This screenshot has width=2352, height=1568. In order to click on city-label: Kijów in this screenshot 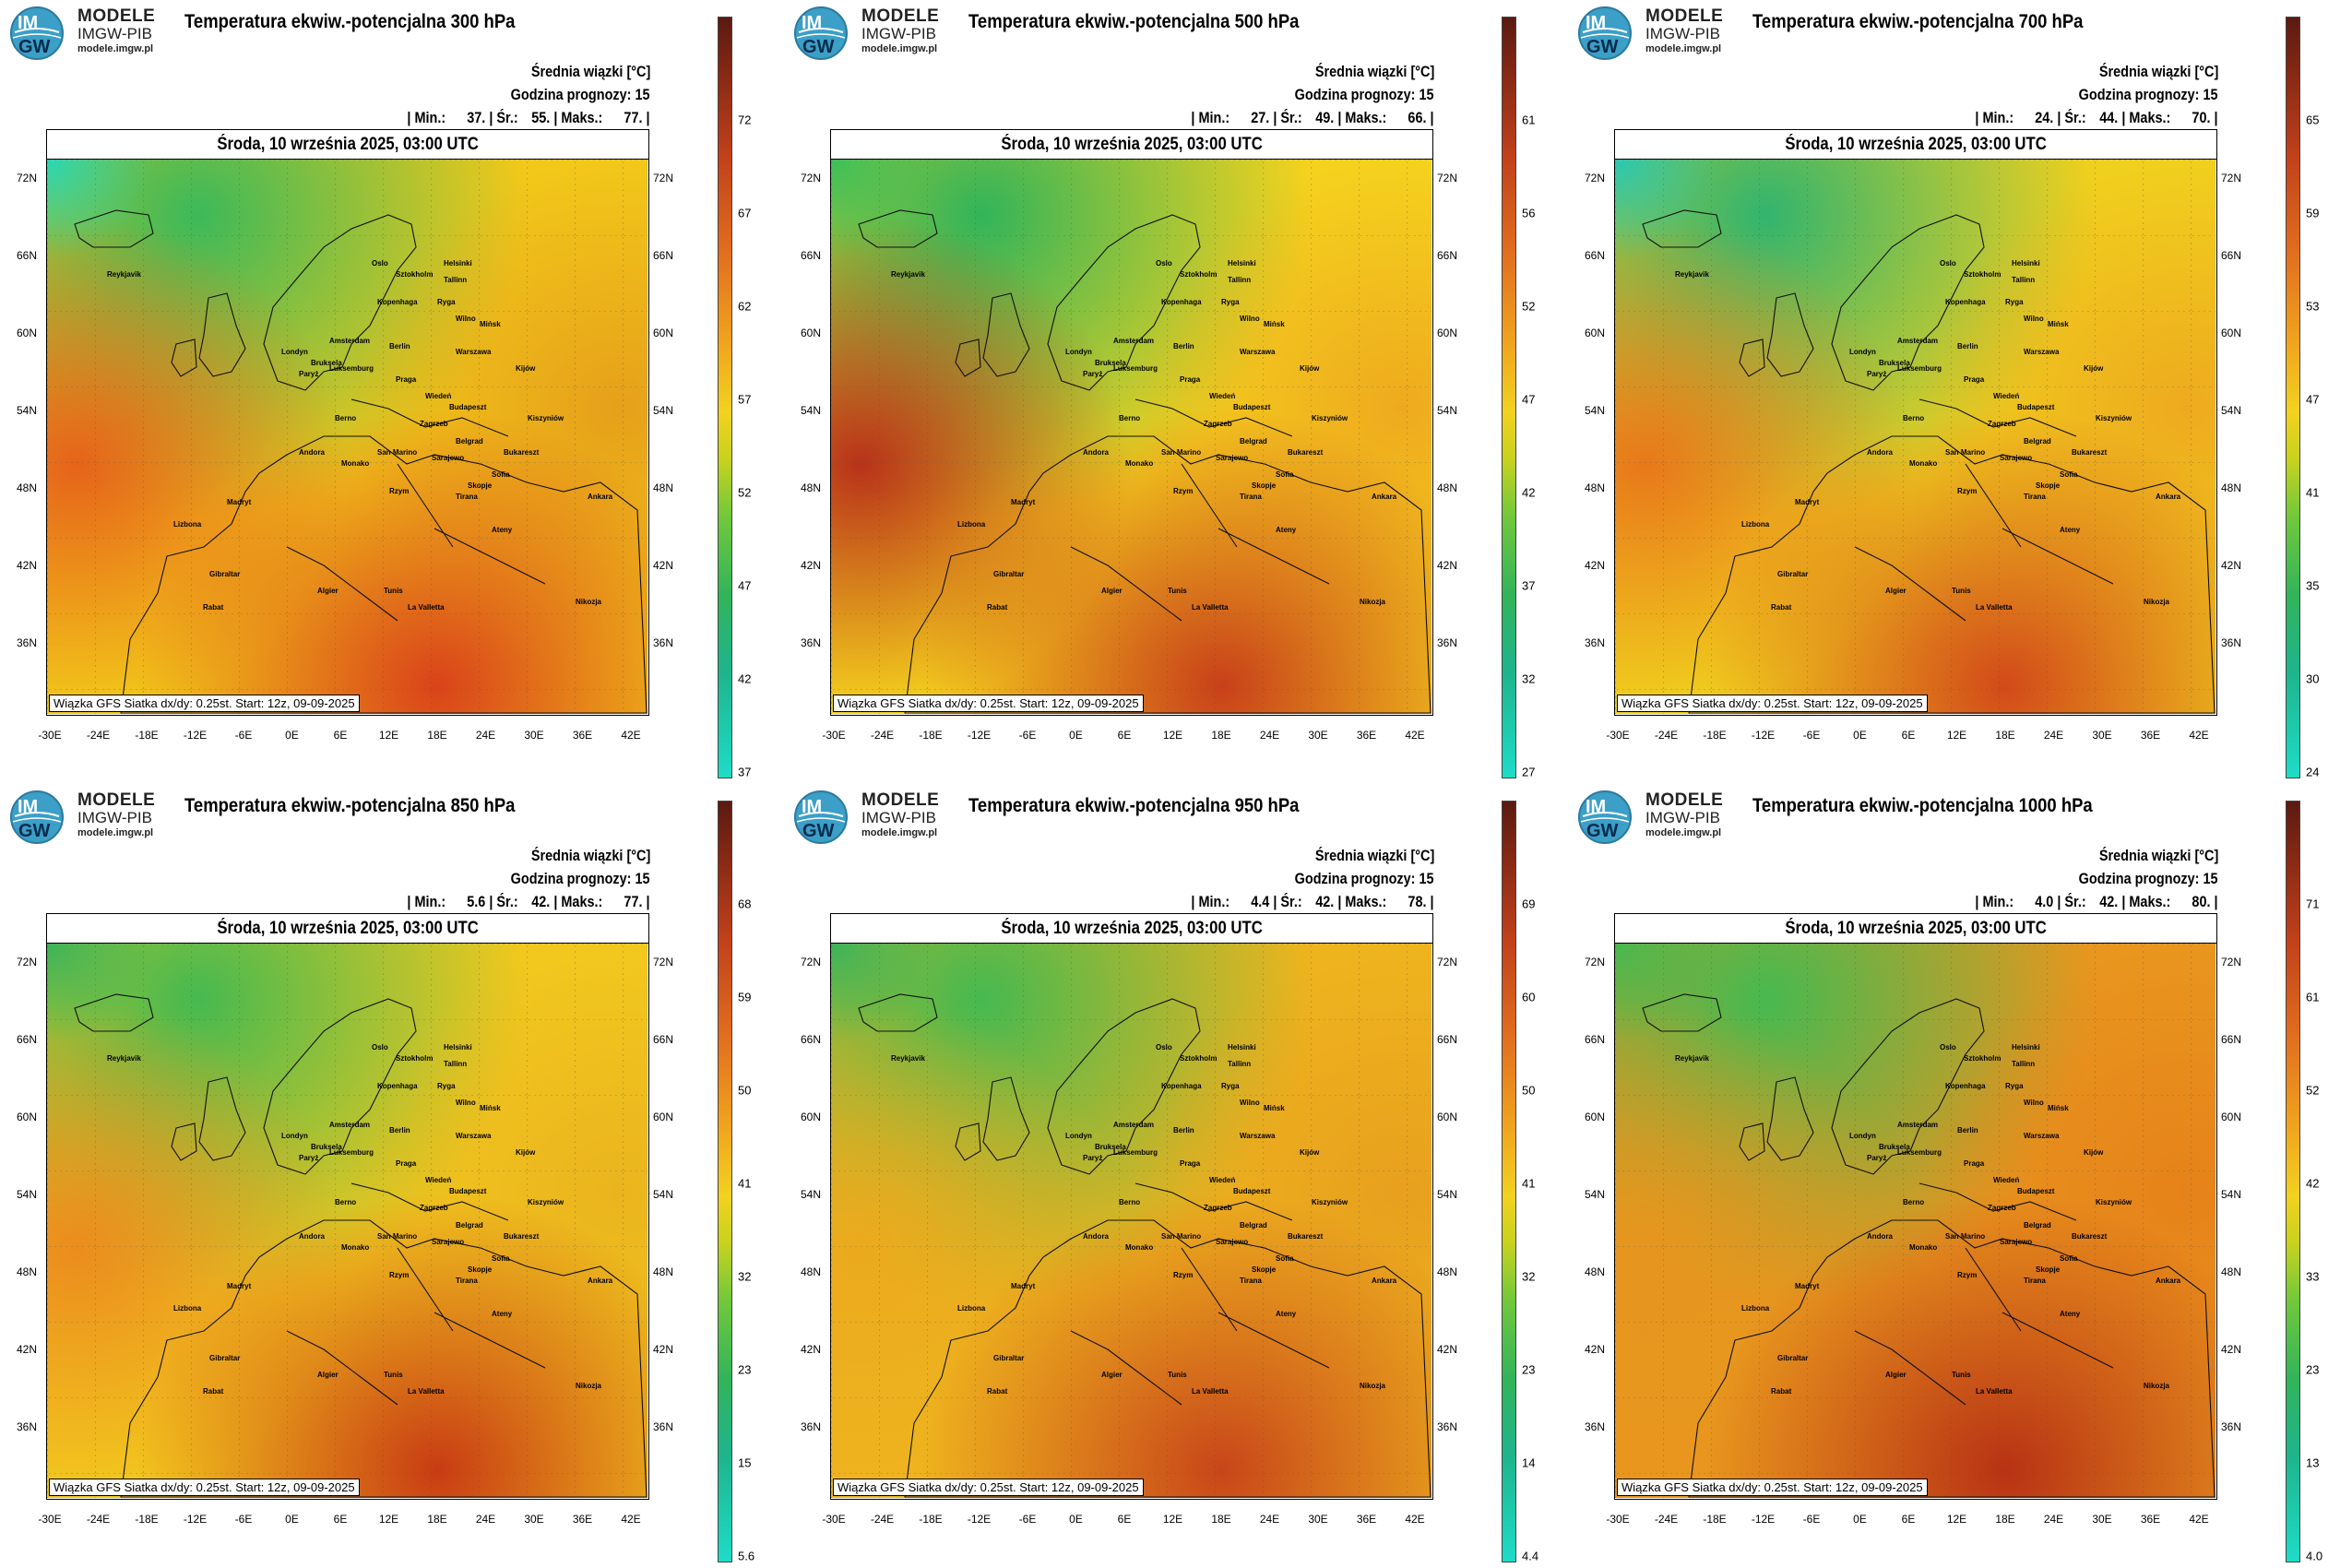, I will do `click(2094, 1152)`.